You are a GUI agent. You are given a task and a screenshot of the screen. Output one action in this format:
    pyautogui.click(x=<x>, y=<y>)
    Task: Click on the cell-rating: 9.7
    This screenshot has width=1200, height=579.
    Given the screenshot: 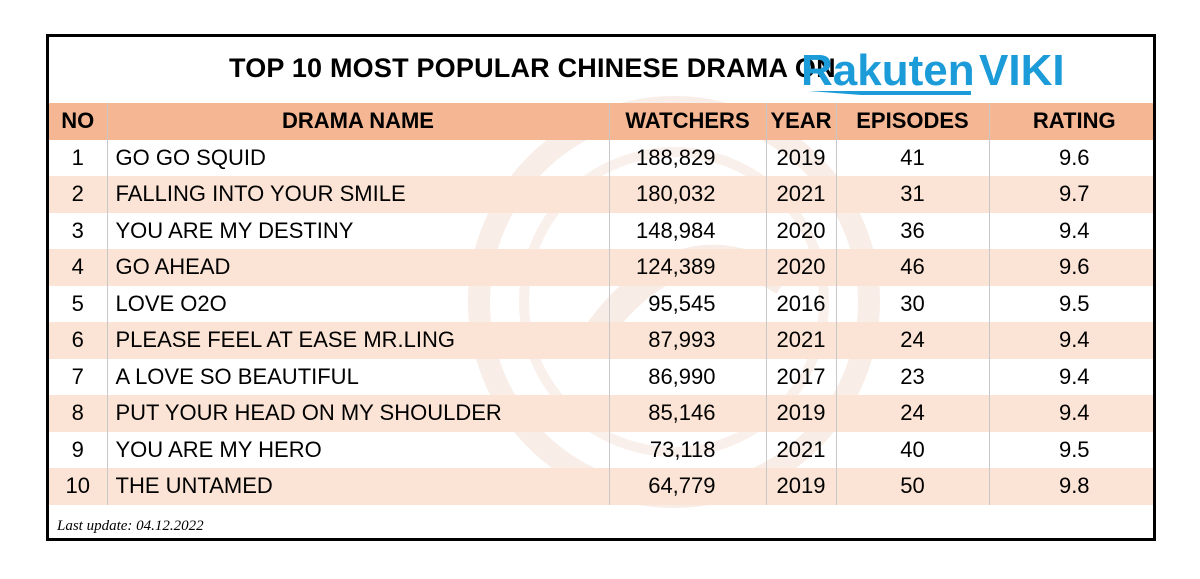 What is the action you would take?
    pyautogui.click(x=1070, y=194)
    